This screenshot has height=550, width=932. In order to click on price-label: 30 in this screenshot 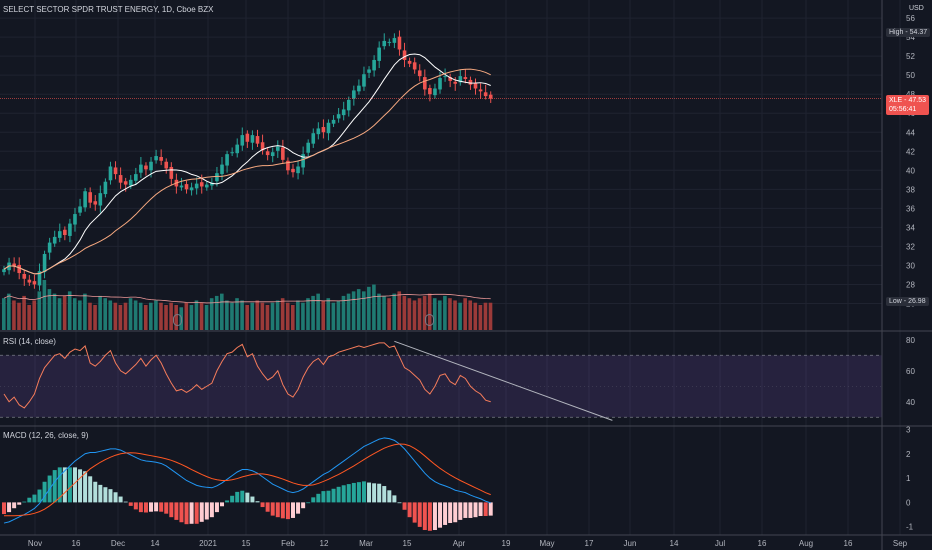, I will do `click(910, 265)`.